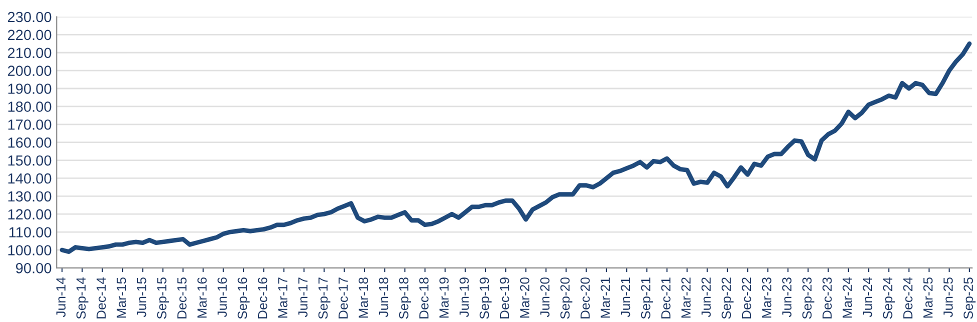 The image size is (977, 322). Describe the element at coordinates (505, 298) in the screenshot. I see `x-tick-label: Dec-19` at that location.